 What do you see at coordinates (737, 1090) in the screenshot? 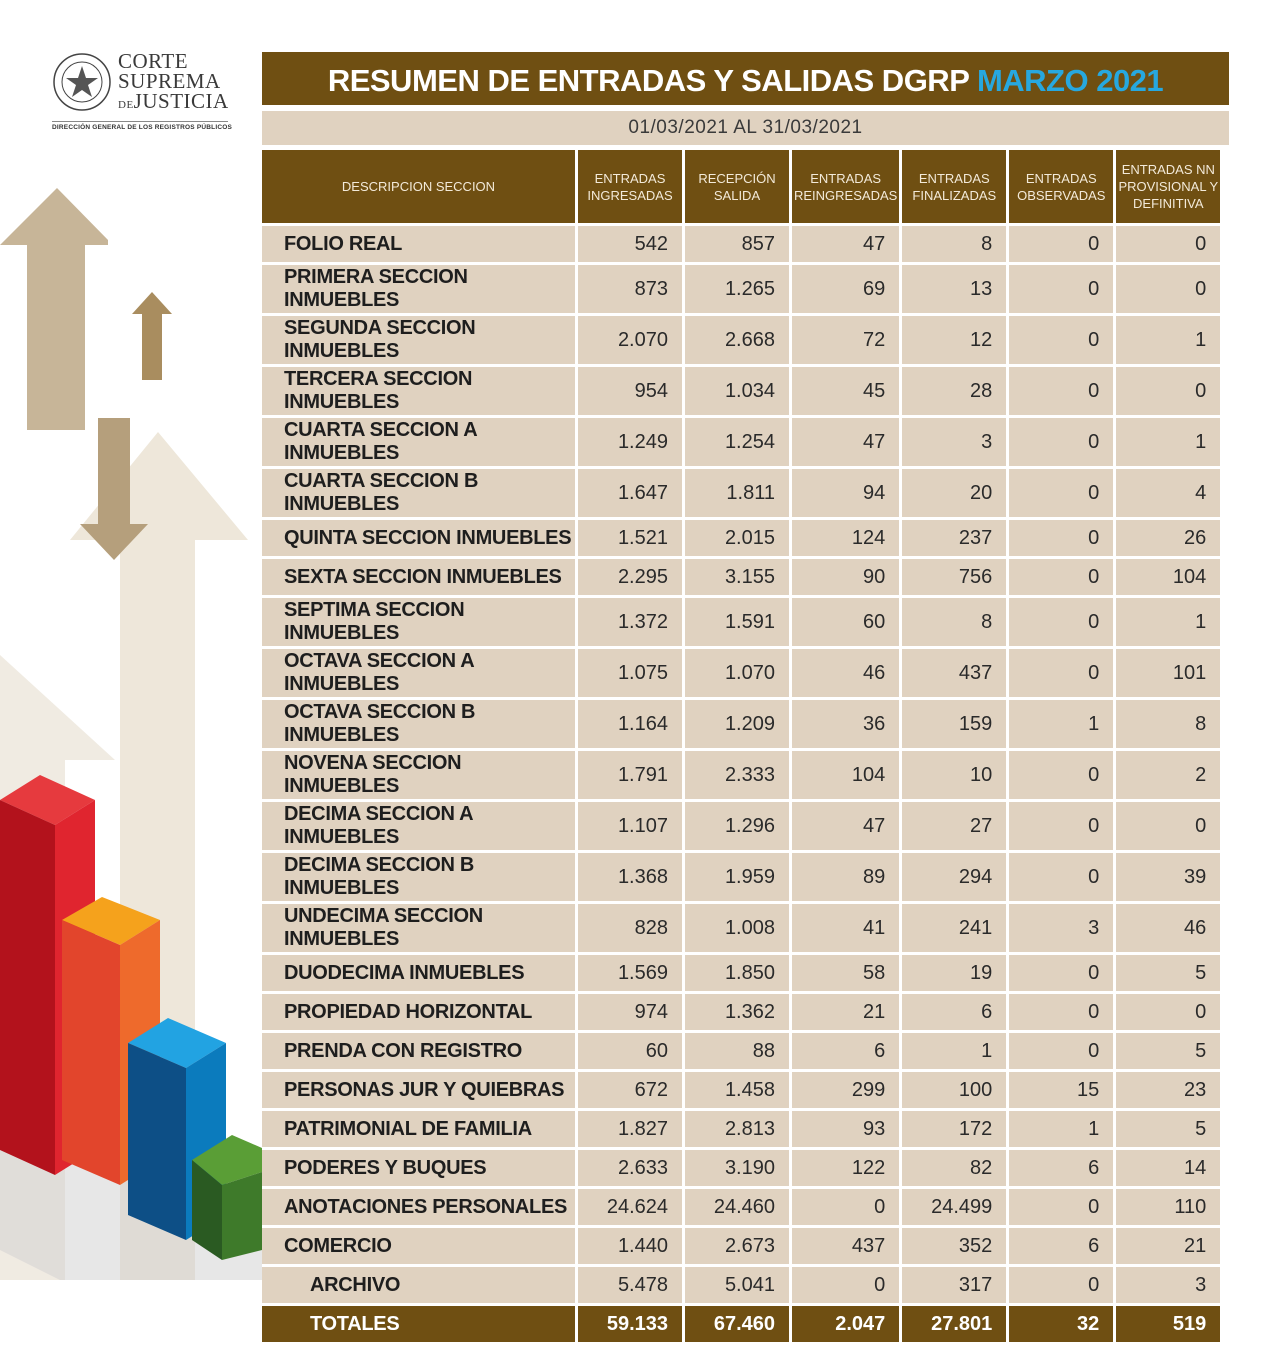
I see `row-value: 1.458` at bounding box center [737, 1090].